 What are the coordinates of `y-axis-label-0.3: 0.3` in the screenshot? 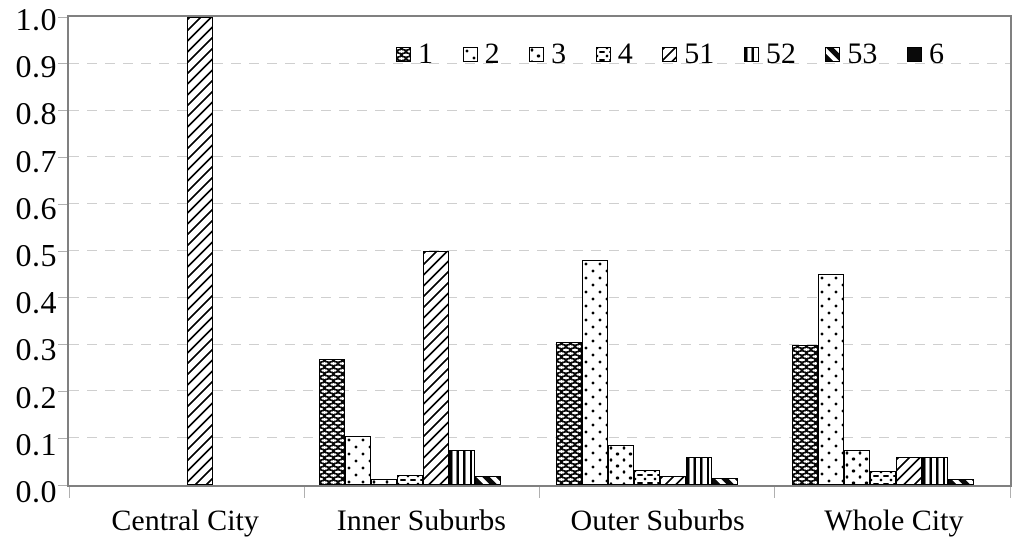 It's located at (36, 349).